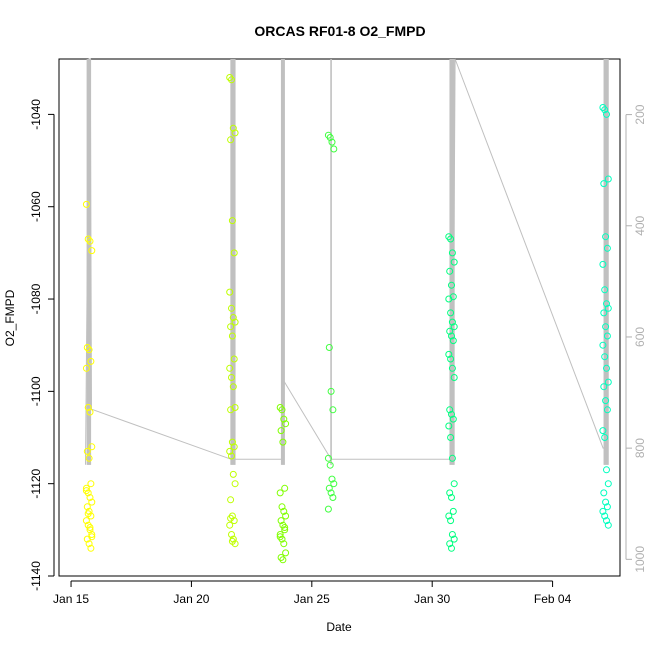 Image resolution: width=650 pixels, height=650 pixels. Describe the element at coordinates (339, 31) in the screenshot. I see `chart-title: ORCAS RF01-8 O2_FMPD` at that location.